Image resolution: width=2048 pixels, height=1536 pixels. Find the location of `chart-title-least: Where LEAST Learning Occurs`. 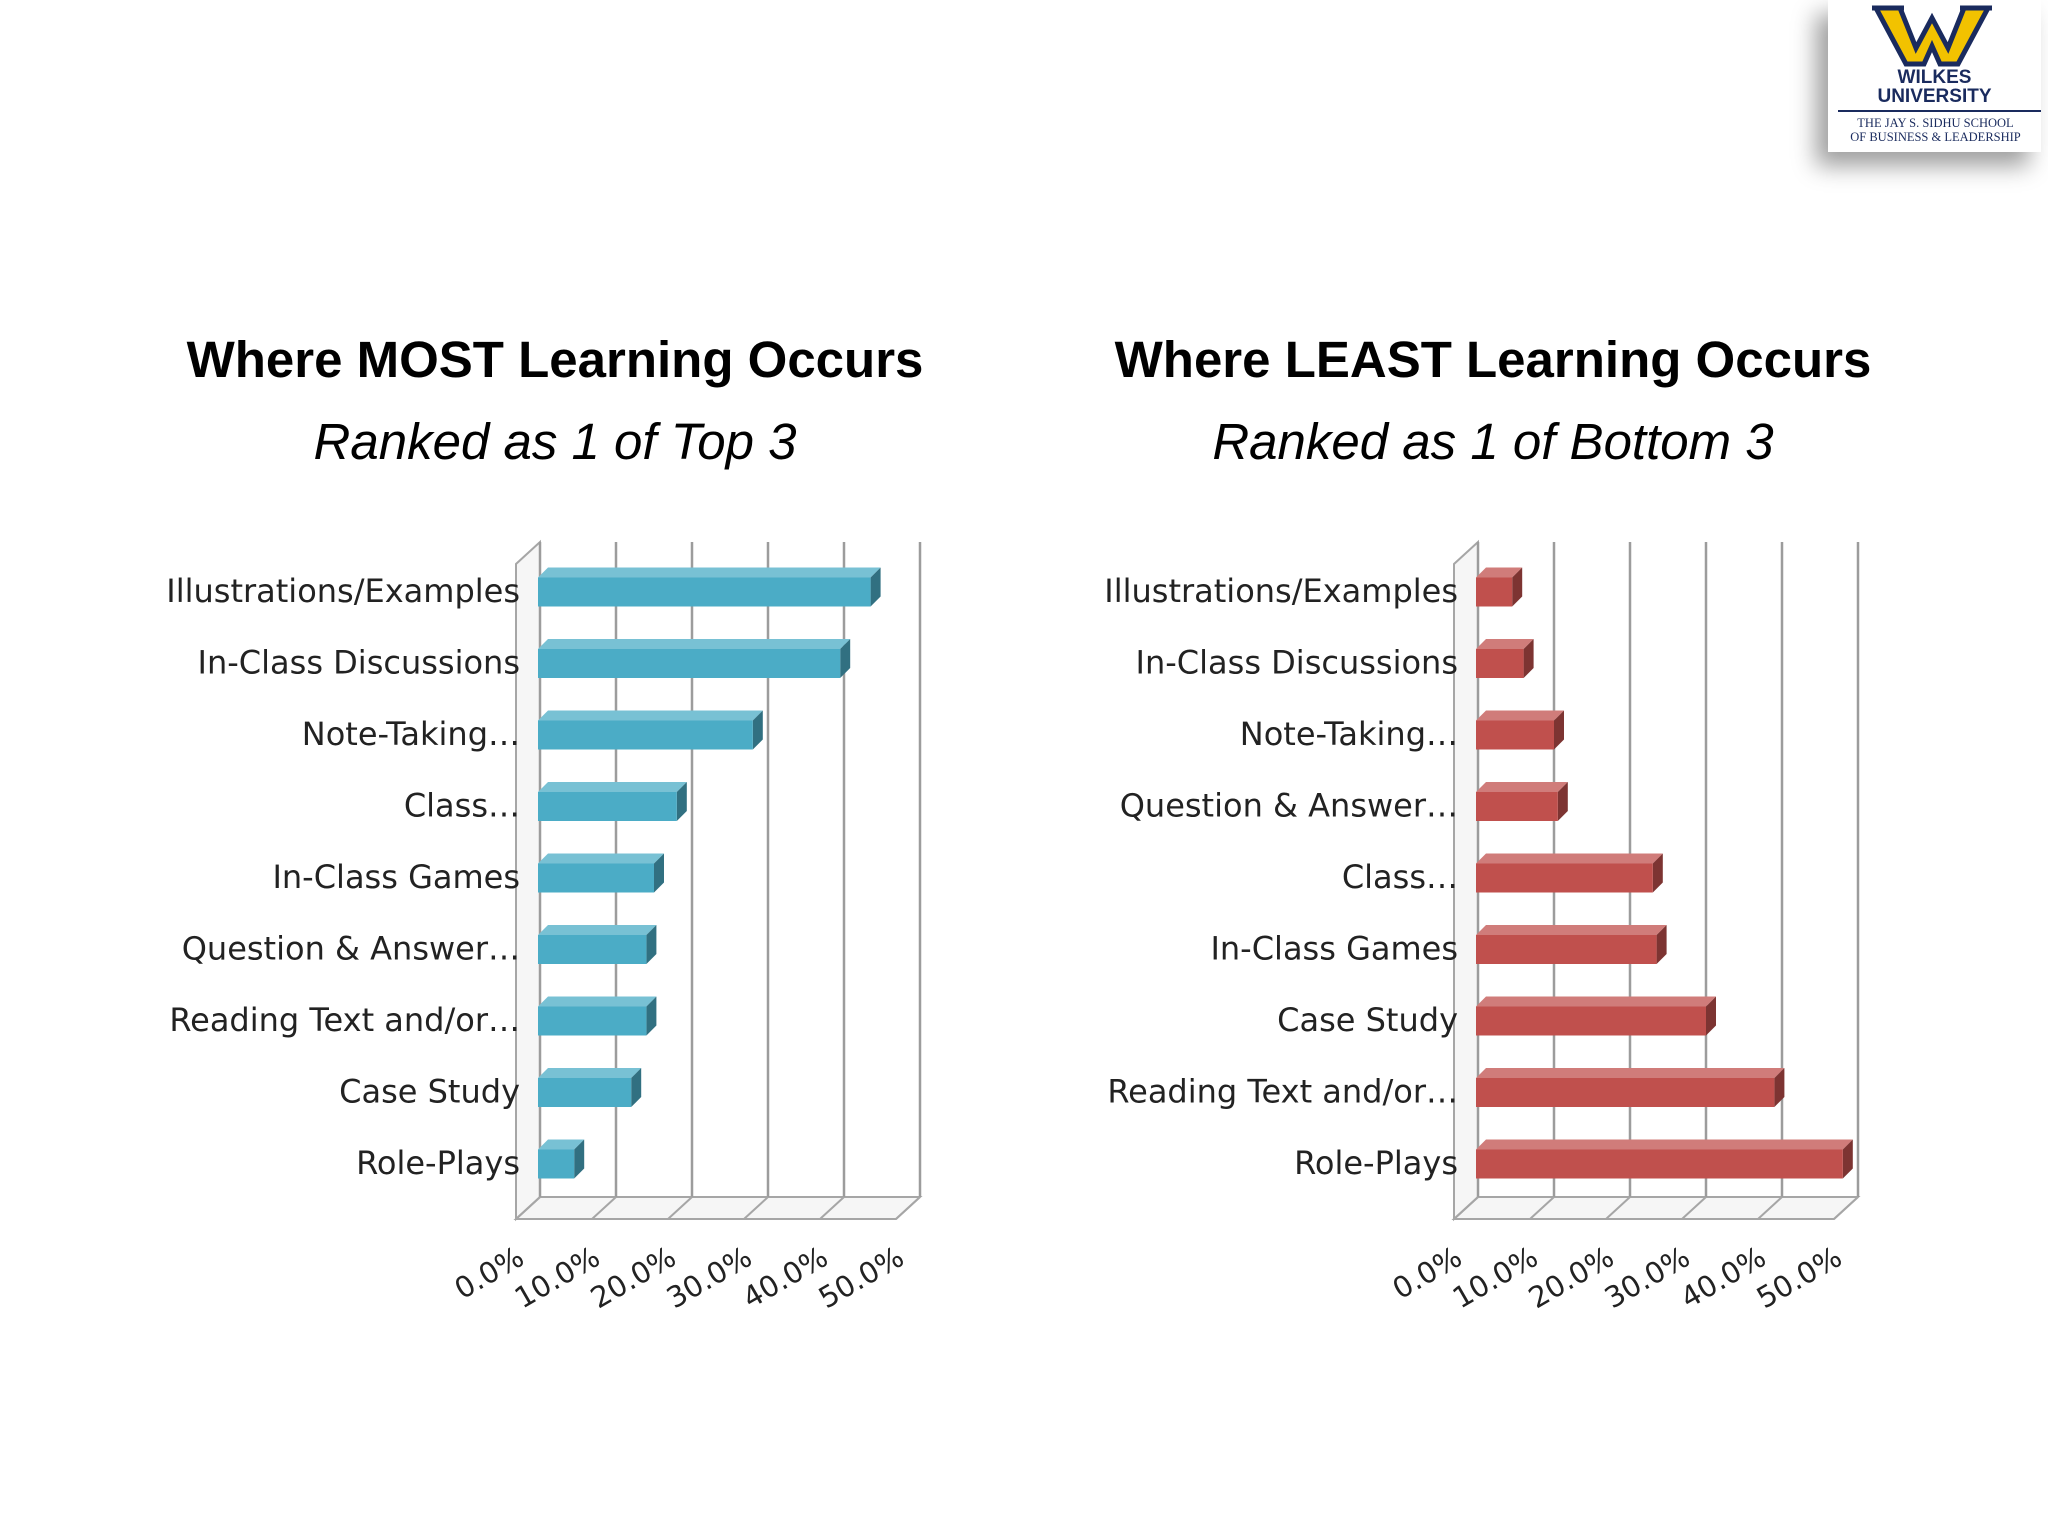

chart-title-least: Where LEAST Learning Occurs is located at coordinates (1493, 359).